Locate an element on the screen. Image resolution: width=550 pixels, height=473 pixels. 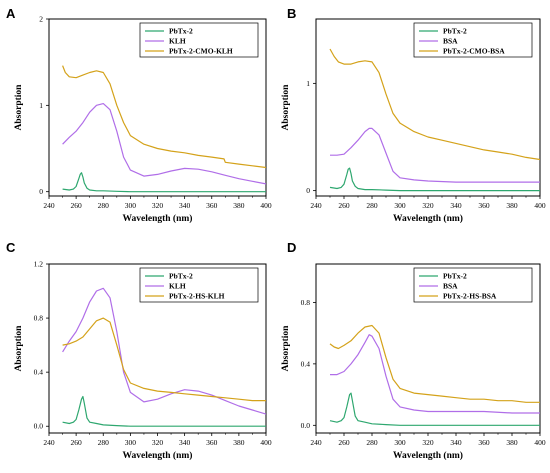
panel-letter: B is located at coordinates (291, 13).